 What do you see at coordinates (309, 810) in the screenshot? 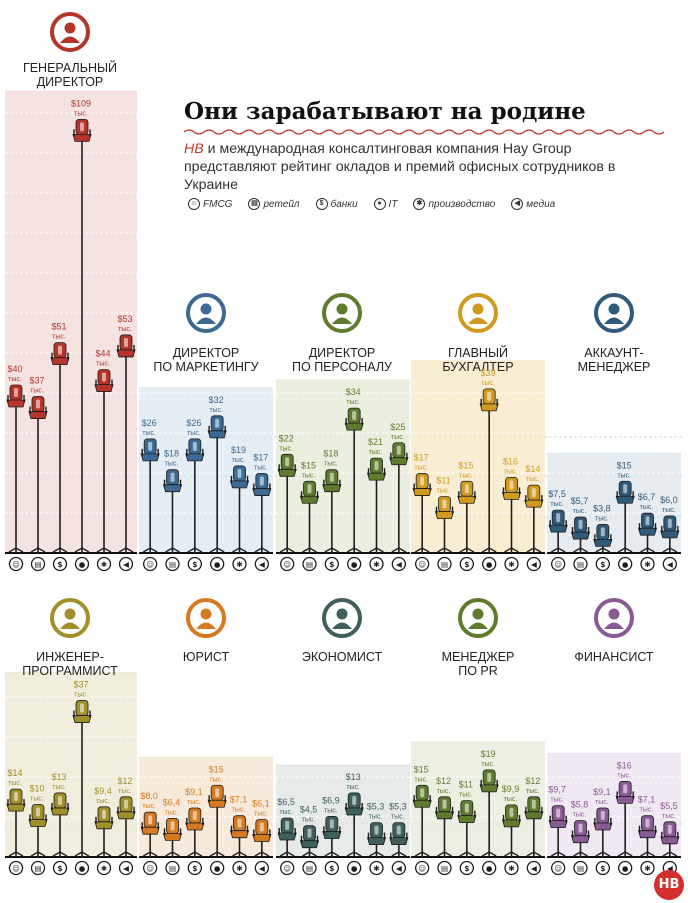
I see `value-label: $4,5` at bounding box center [309, 810].